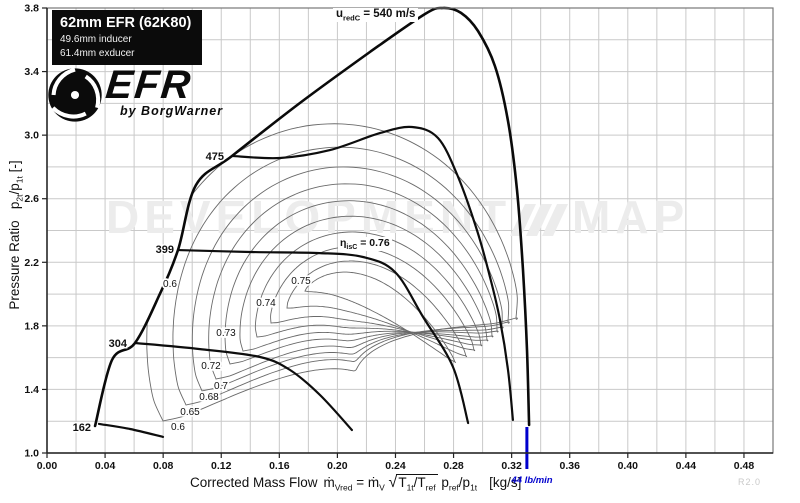  What do you see at coordinates (750, 482) in the screenshot?
I see `revision-label: R2.0` at bounding box center [750, 482].